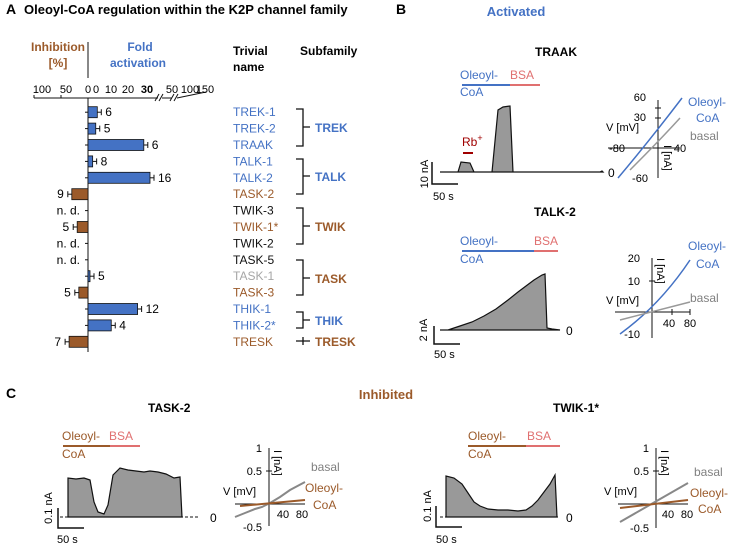 The height and width of the screenshot is (546, 732). What do you see at coordinates (664, 463) in the screenshot?
I see `twik1-iv-ilabel: I [nA]` at bounding box center [664, 463].